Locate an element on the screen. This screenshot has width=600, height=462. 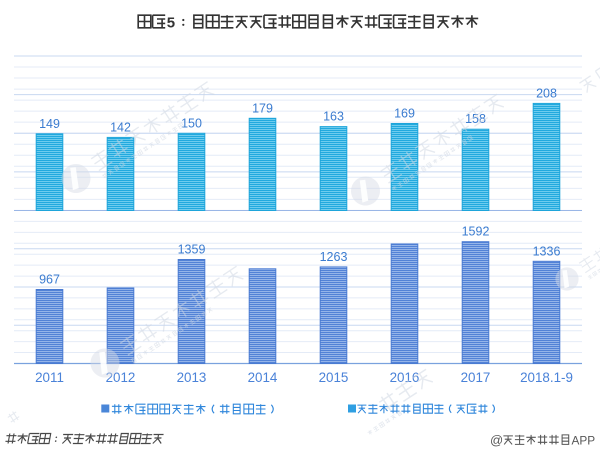
svg-text: 163 is located at coordinates (333, 117).